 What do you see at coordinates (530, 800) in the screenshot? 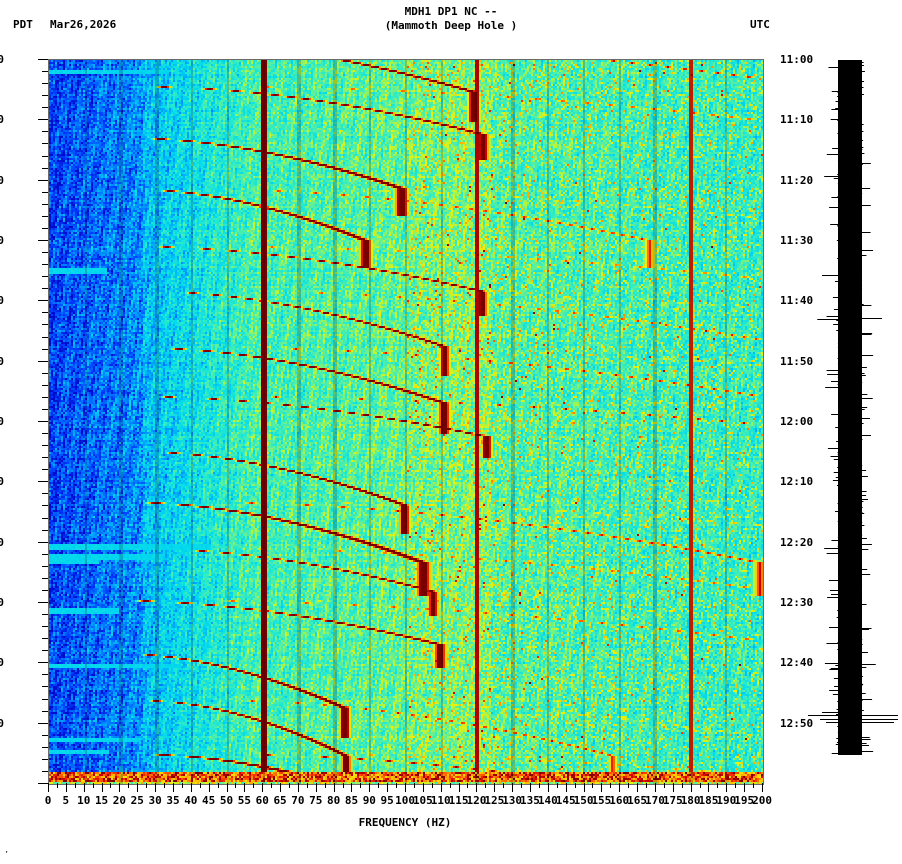
I see `frequency-label: 135` at bounding box center [530, 800].